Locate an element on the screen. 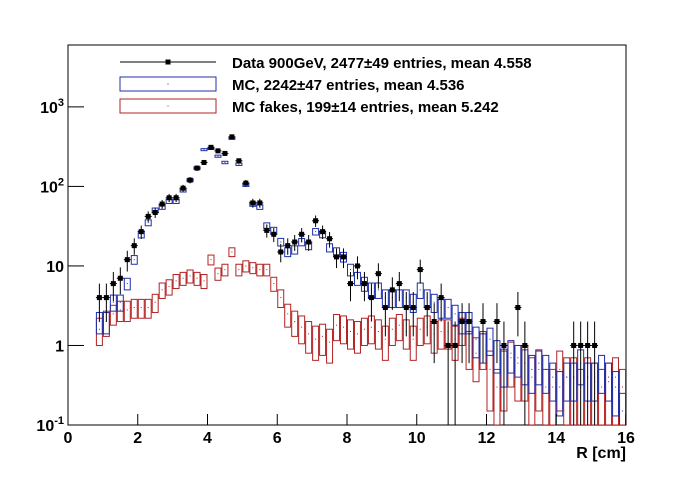 The height and width of the screenshot is (477, 696). tick-base: 10 is located at coordinates (49, 108).